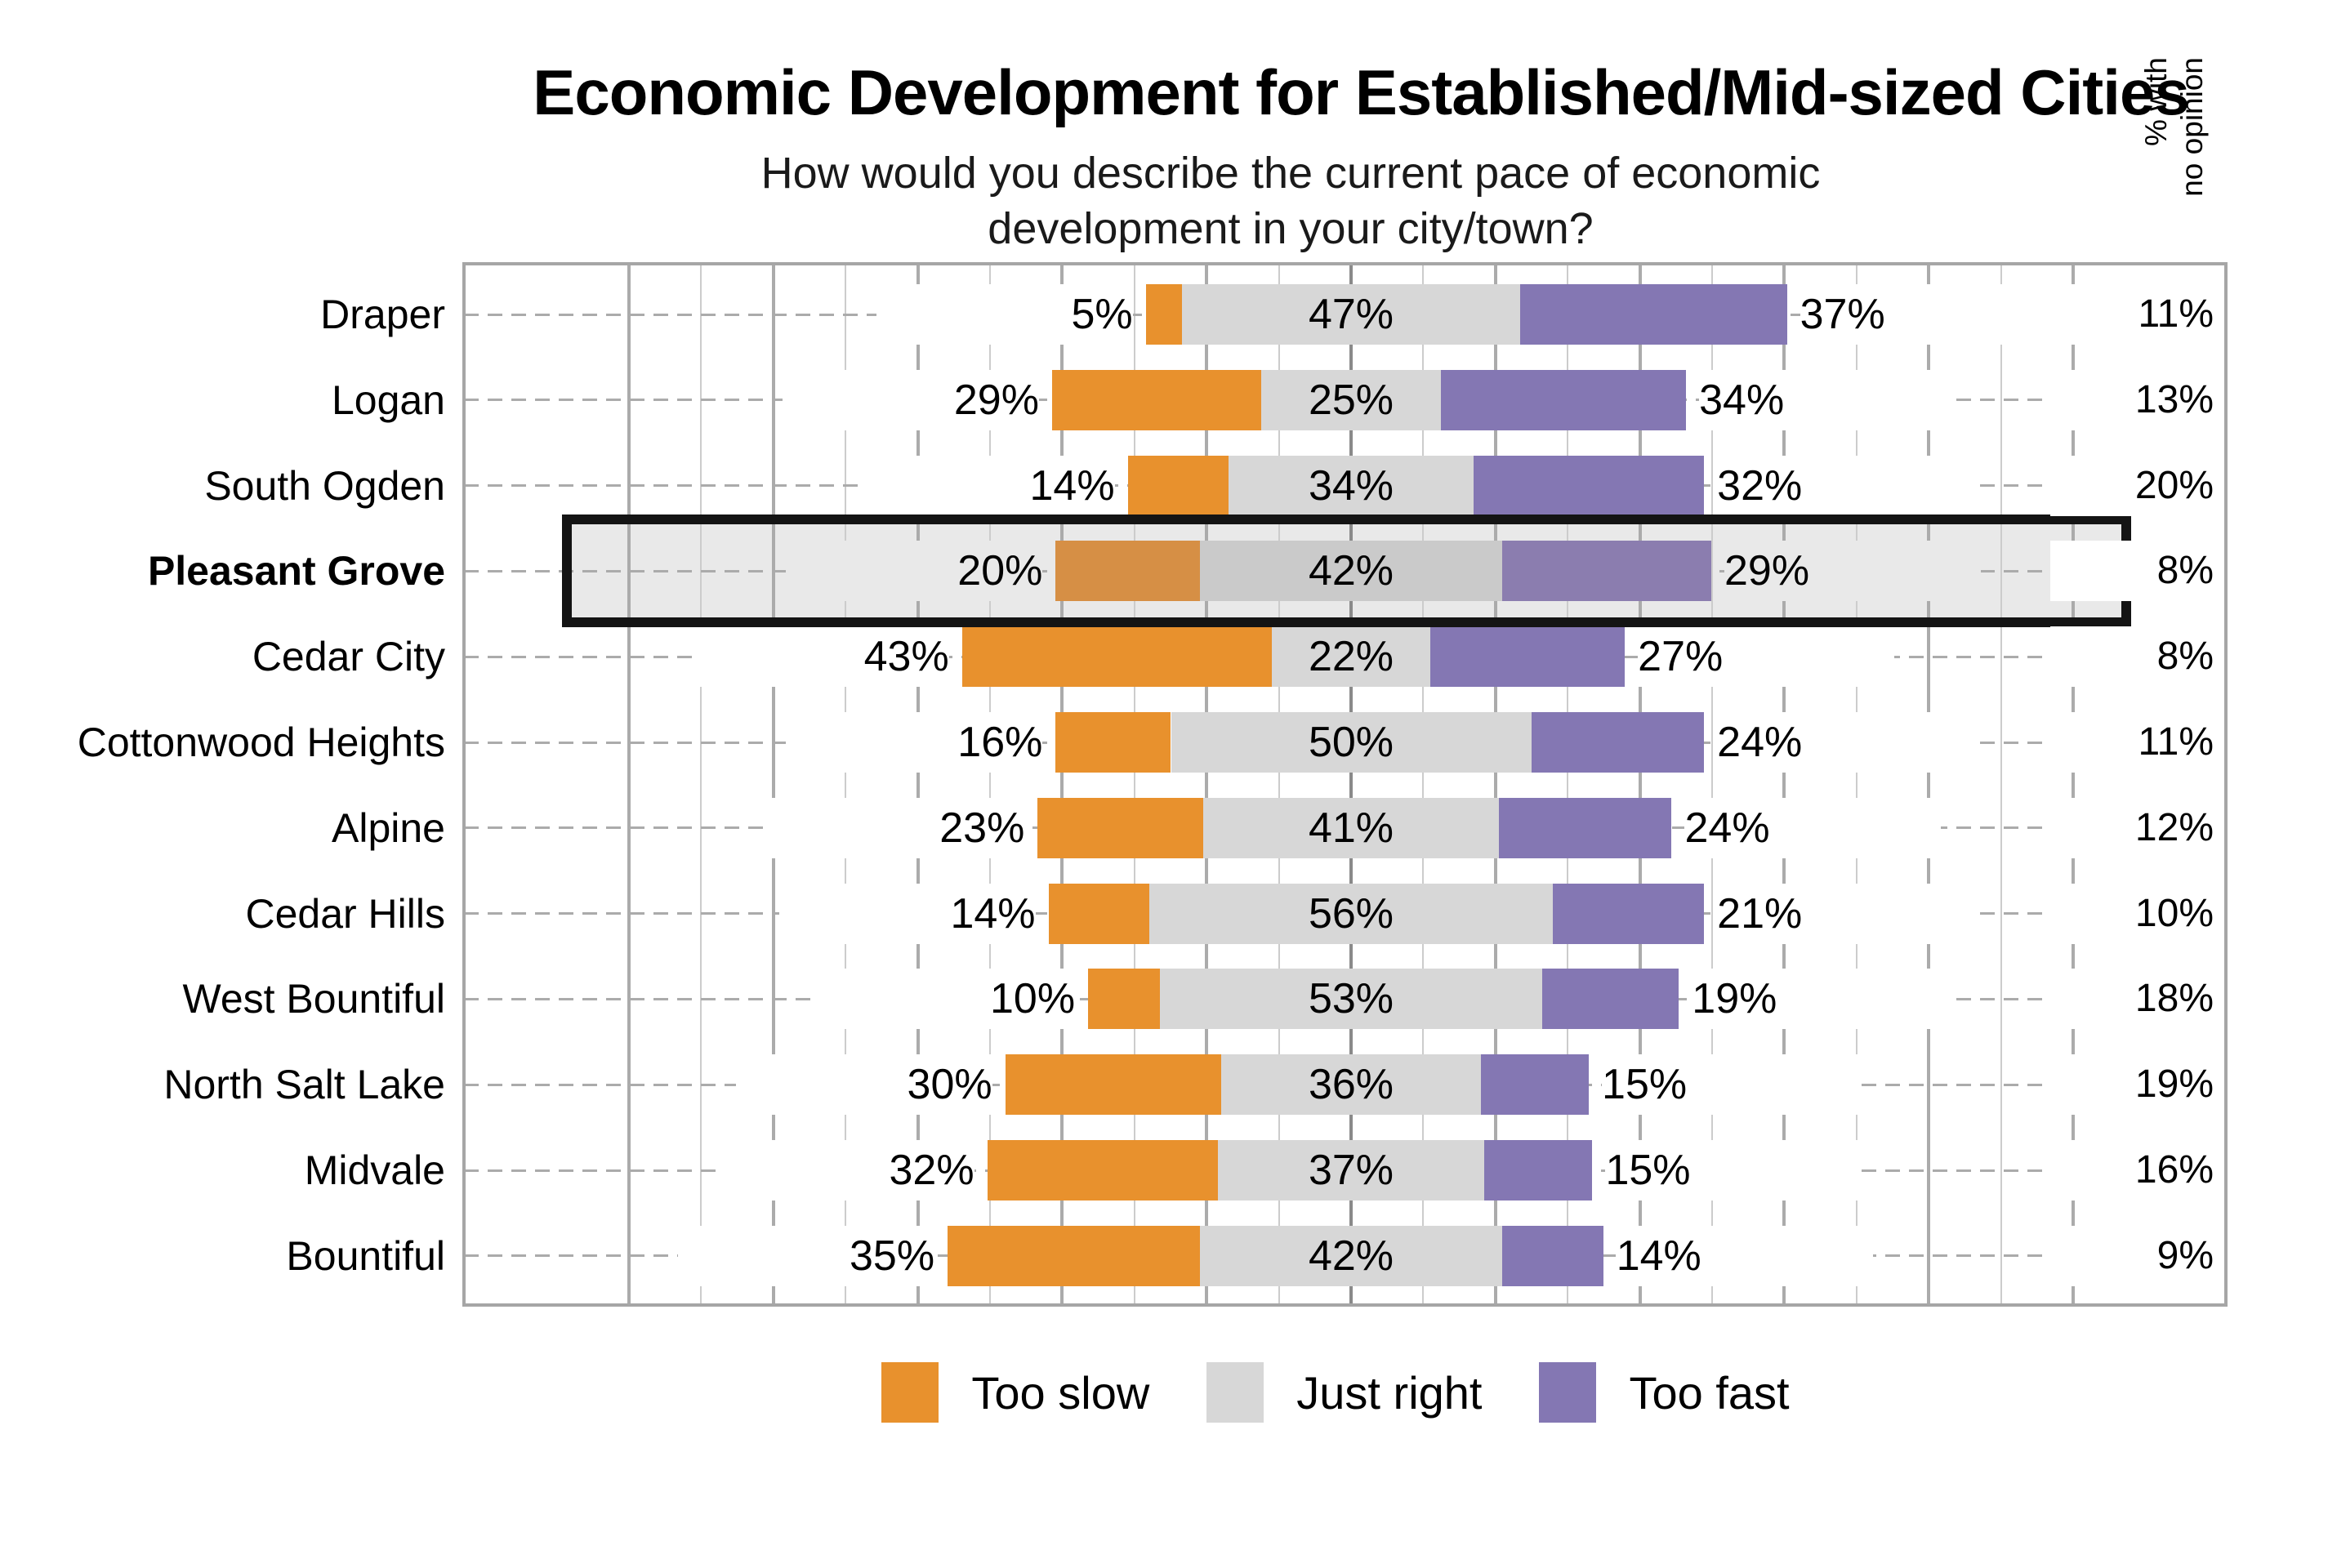 The image size is (2328, 1568). Describe the element at coordinates (911, 399) in the screenshot. I see `too-slow-value-label: 29%` at that location.